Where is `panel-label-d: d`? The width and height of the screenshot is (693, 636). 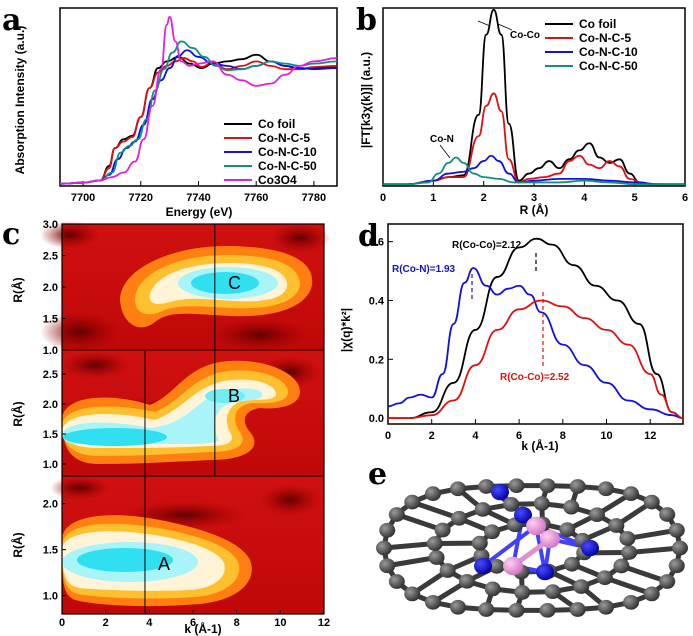 panel-label-d: d is located at coordinates (368, 236).